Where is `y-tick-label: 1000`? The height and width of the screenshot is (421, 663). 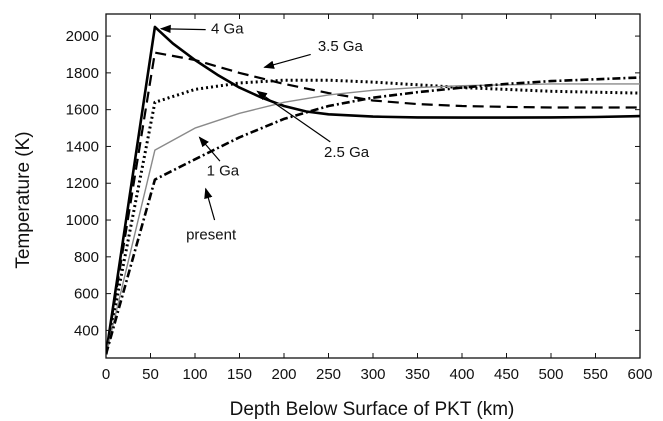 y-tick-label: 1000 is located at coordinates (82, 220).